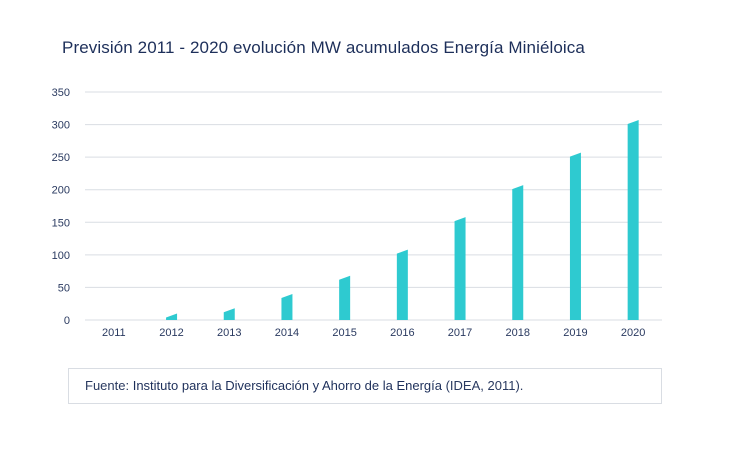 Image resolution: width=730 pixels, height=452 pixels. I want to click on x-tick-label-2011: 2011, so click(114, 333).